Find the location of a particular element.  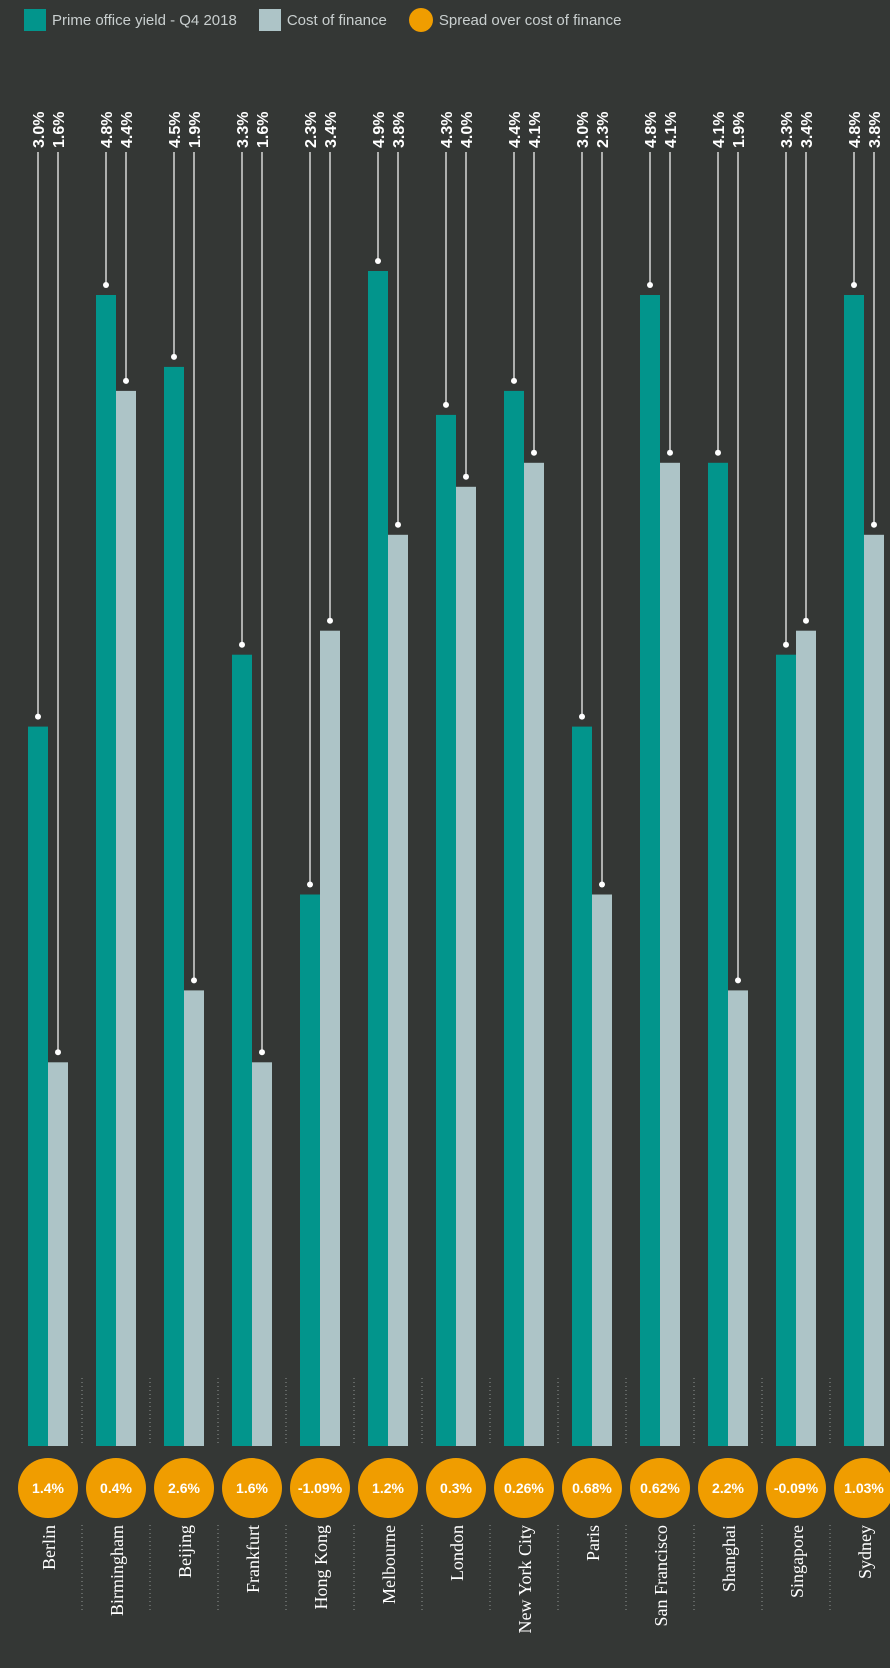

spread-label: 0.4% is located at coordinates (116, 1488).